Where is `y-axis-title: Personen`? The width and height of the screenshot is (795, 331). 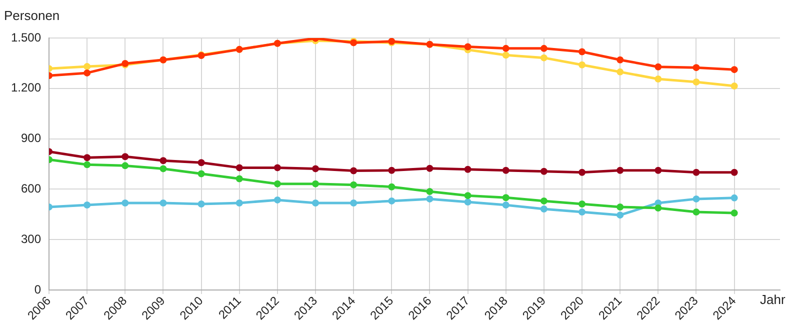 y-axis-title: Personen is located at coordinates (32, 15).